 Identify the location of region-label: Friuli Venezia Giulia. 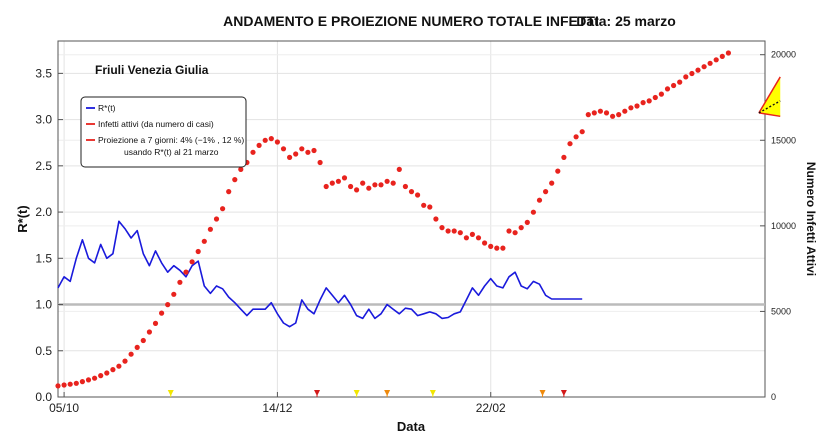
(152, 70).